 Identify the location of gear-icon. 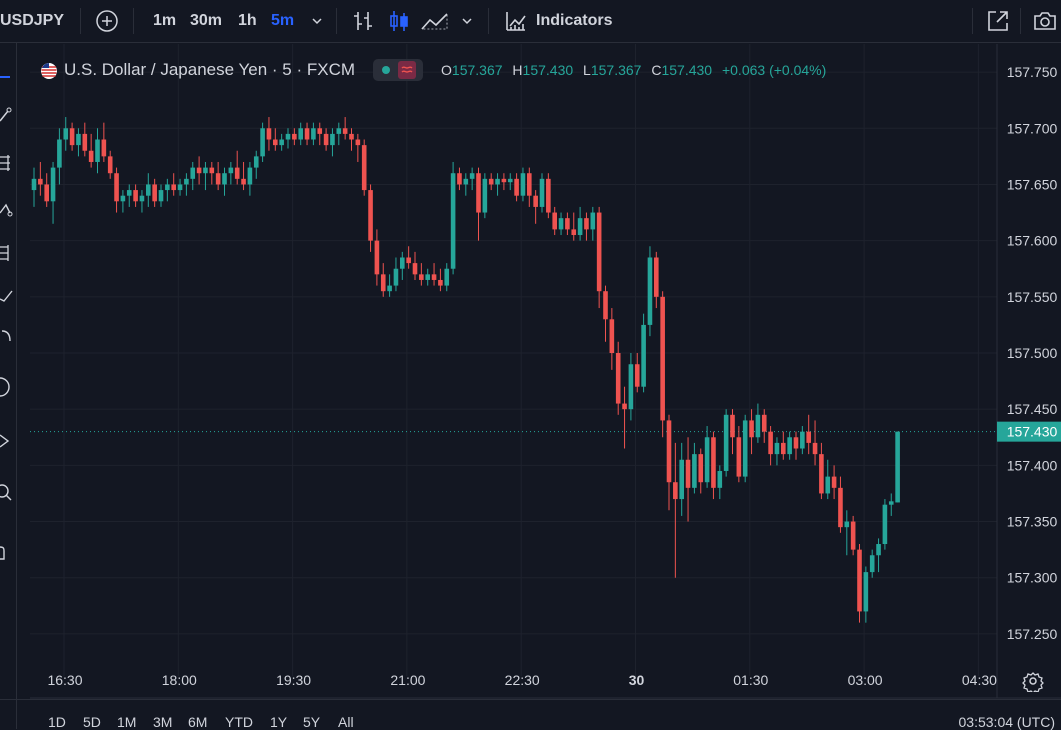
(1033, 683).